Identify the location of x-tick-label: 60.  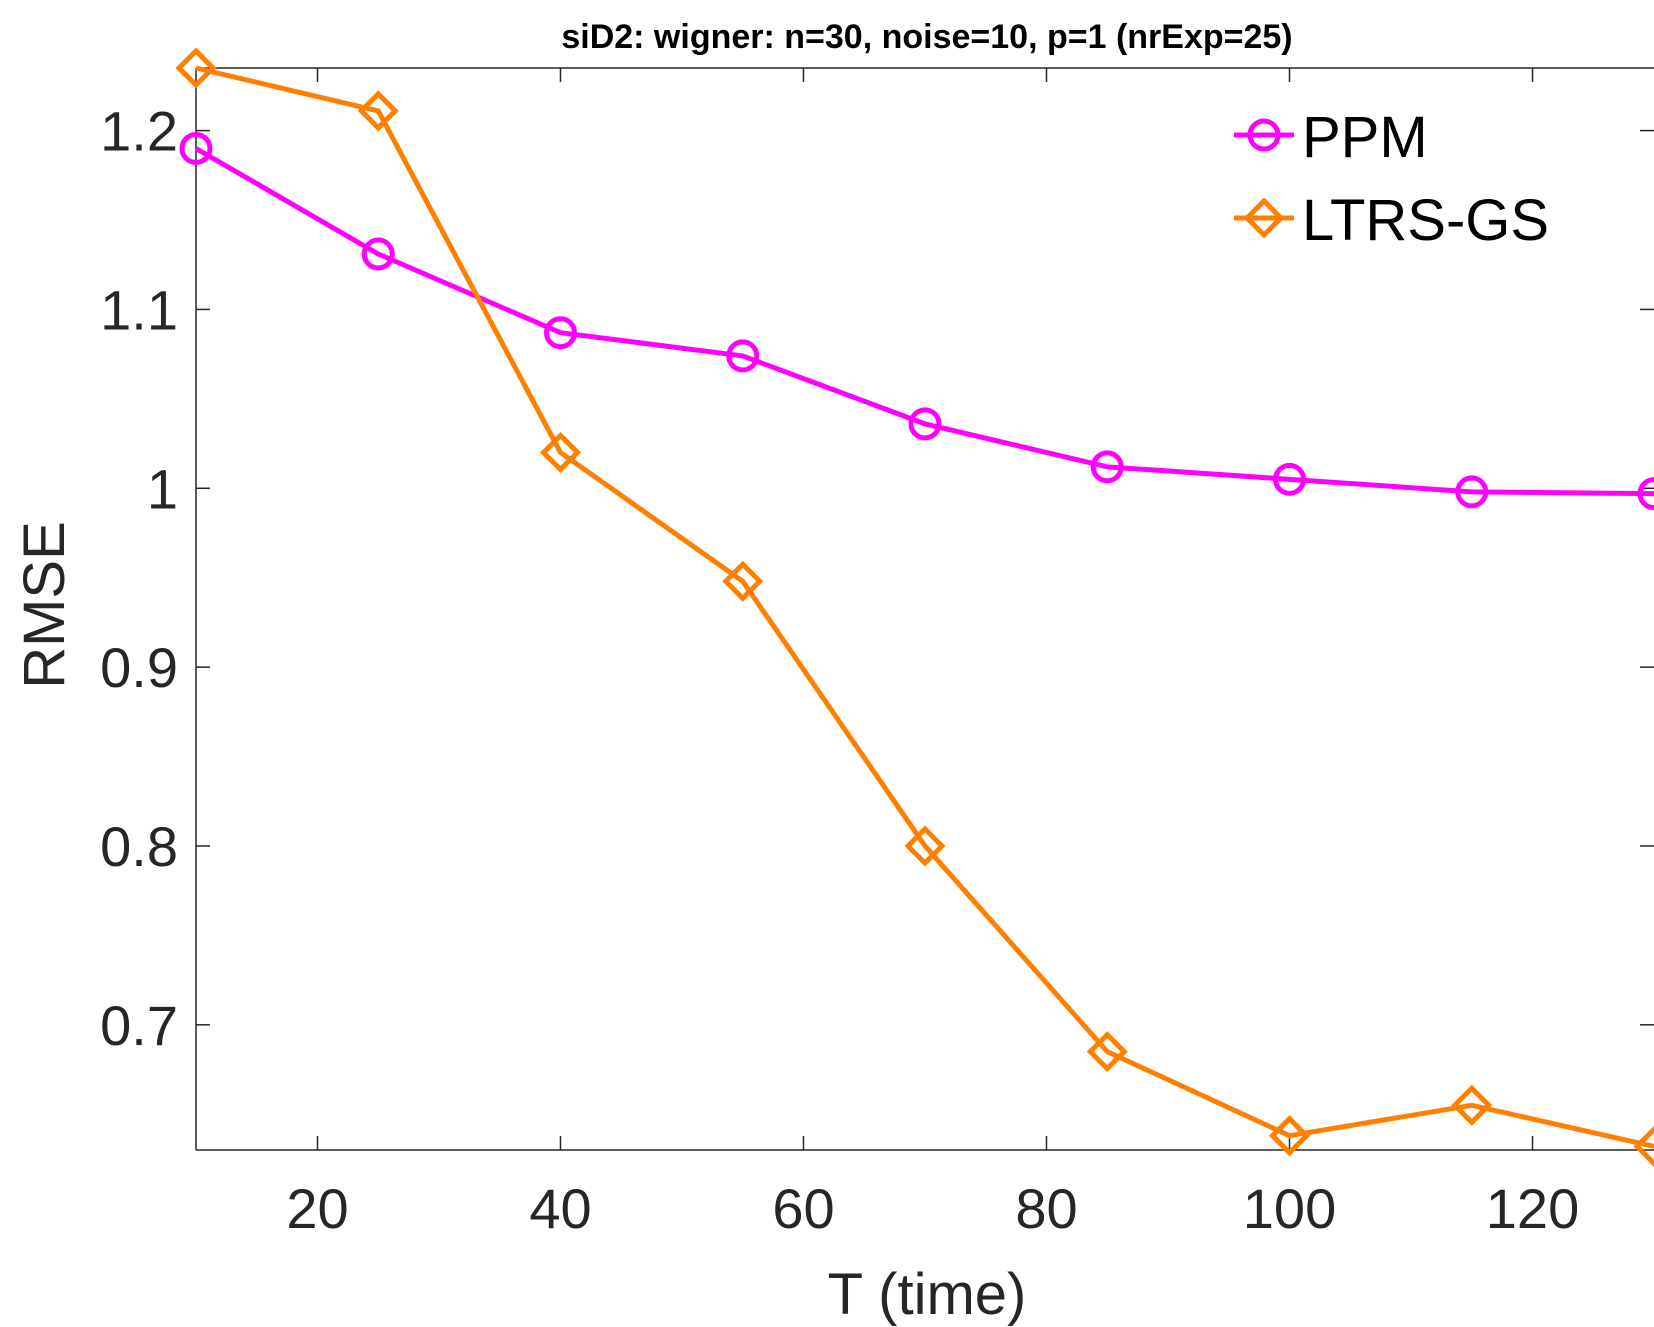
(803, 1208).